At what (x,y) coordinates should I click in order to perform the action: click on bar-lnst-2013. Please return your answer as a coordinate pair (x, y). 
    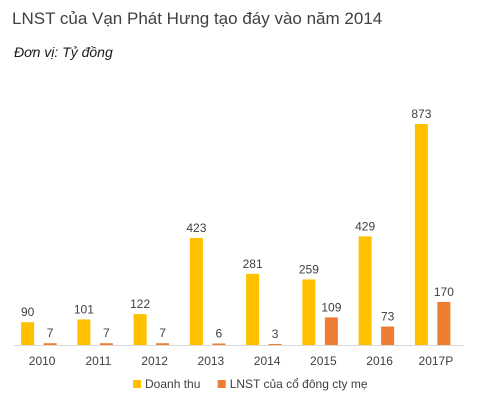
    Looking at the image, I should click on (219, 344).